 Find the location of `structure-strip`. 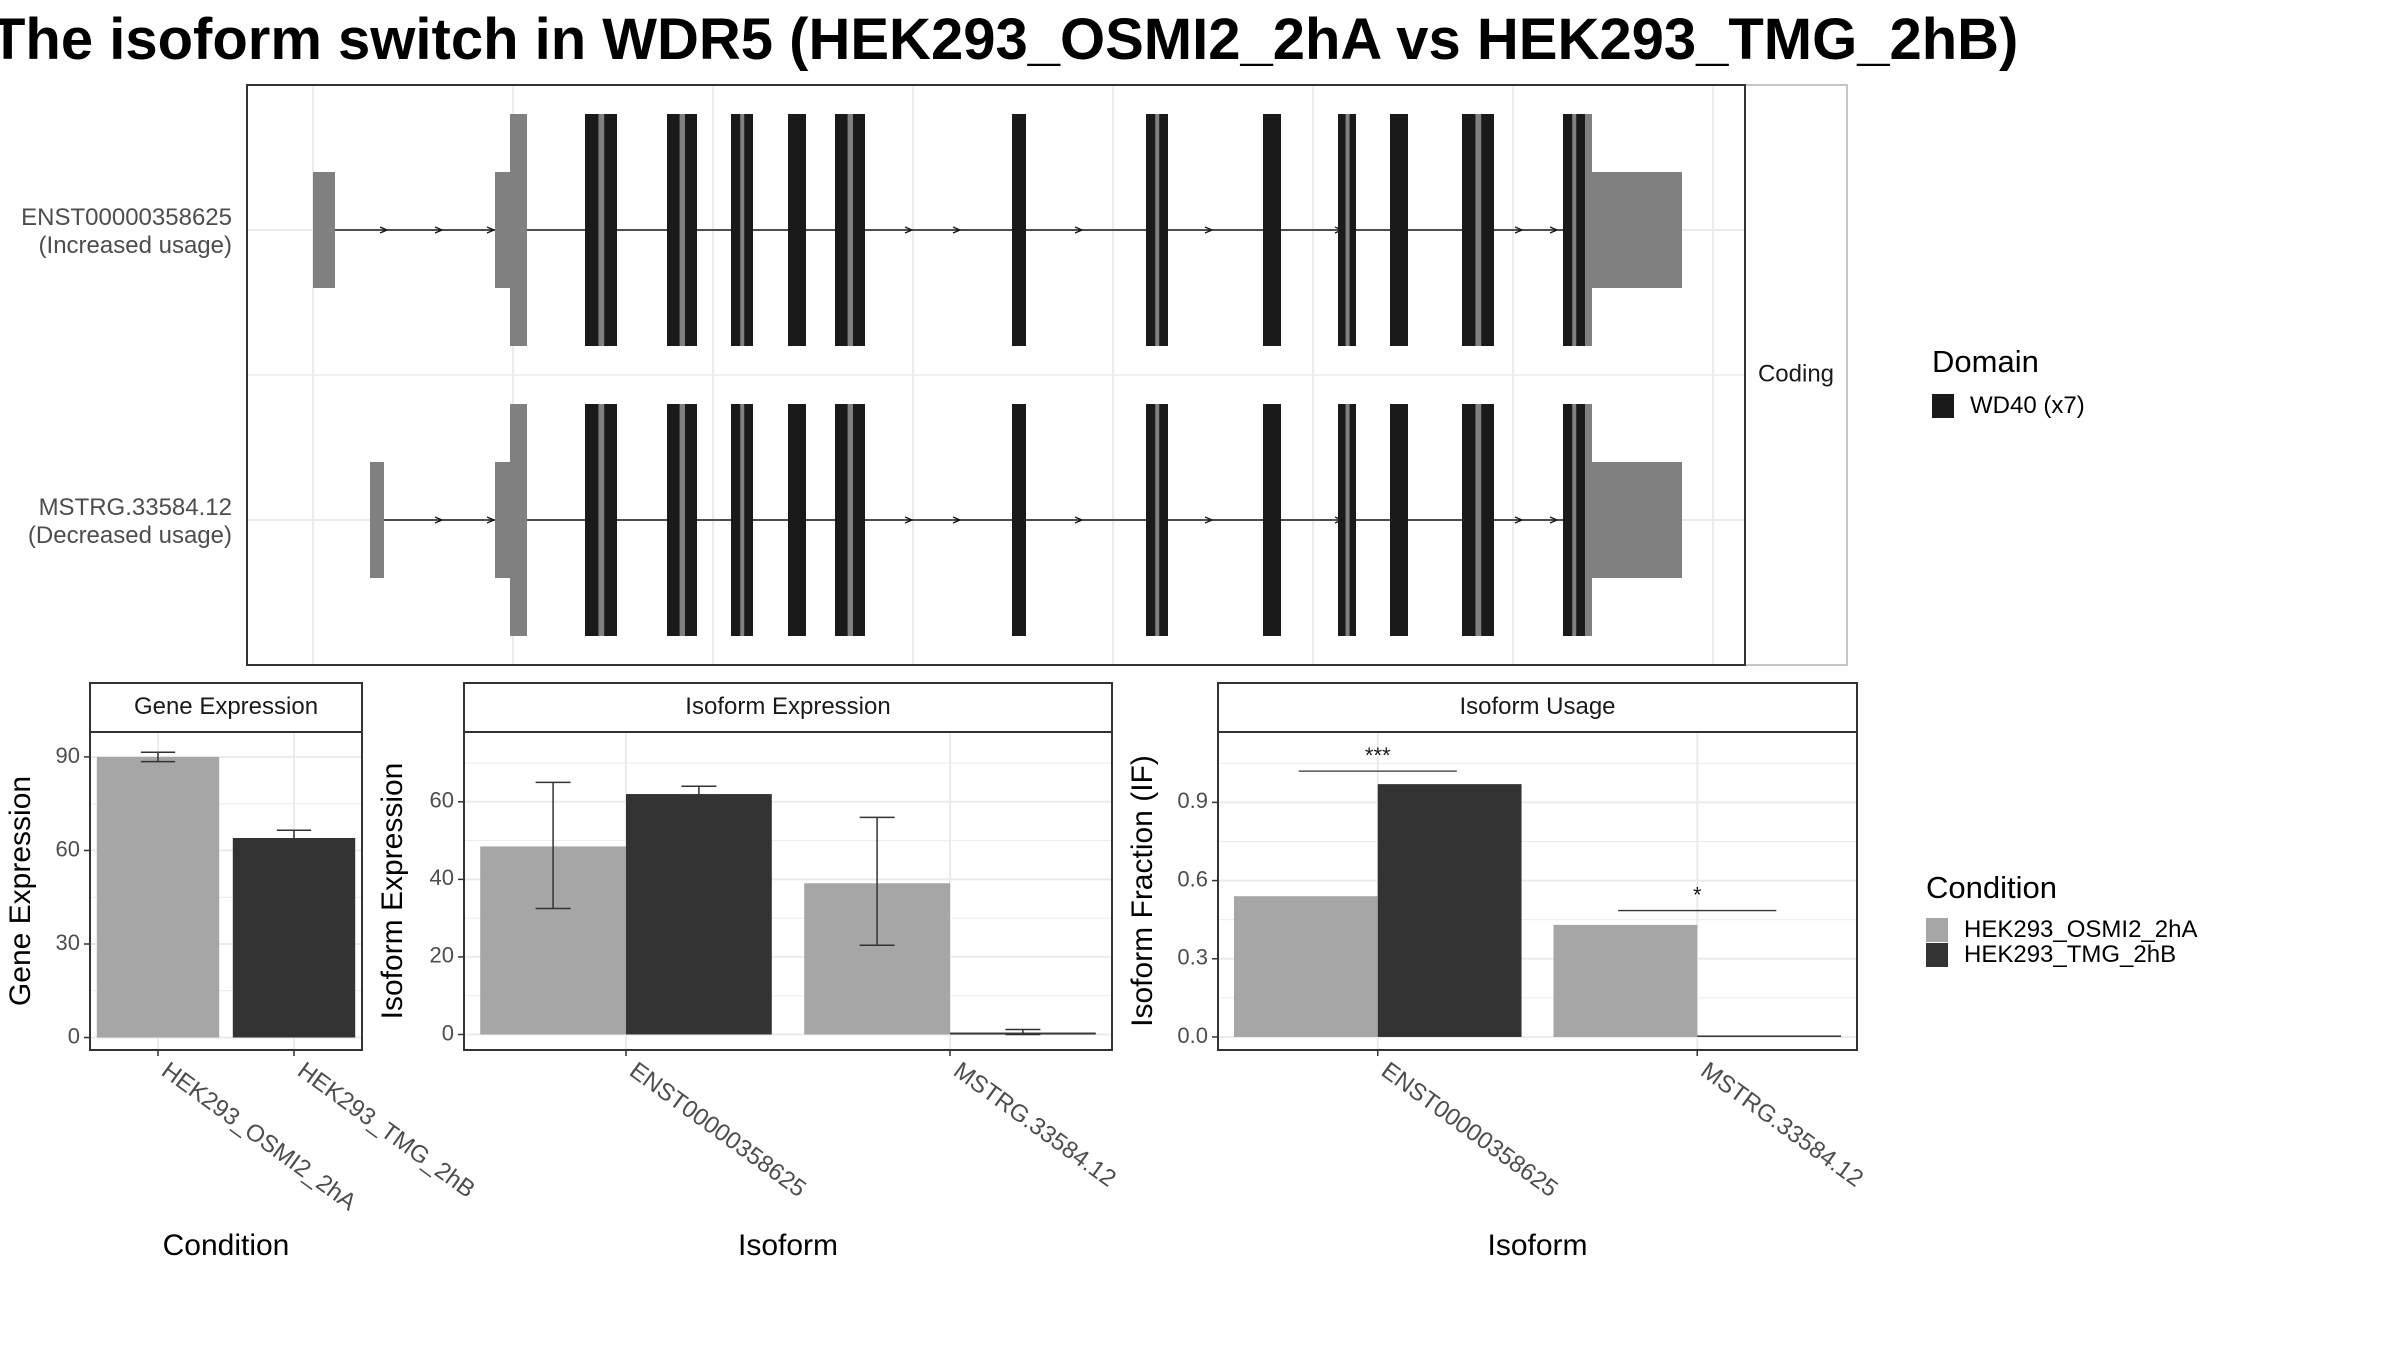

structure-strip is located at coordinates (1796, 375).